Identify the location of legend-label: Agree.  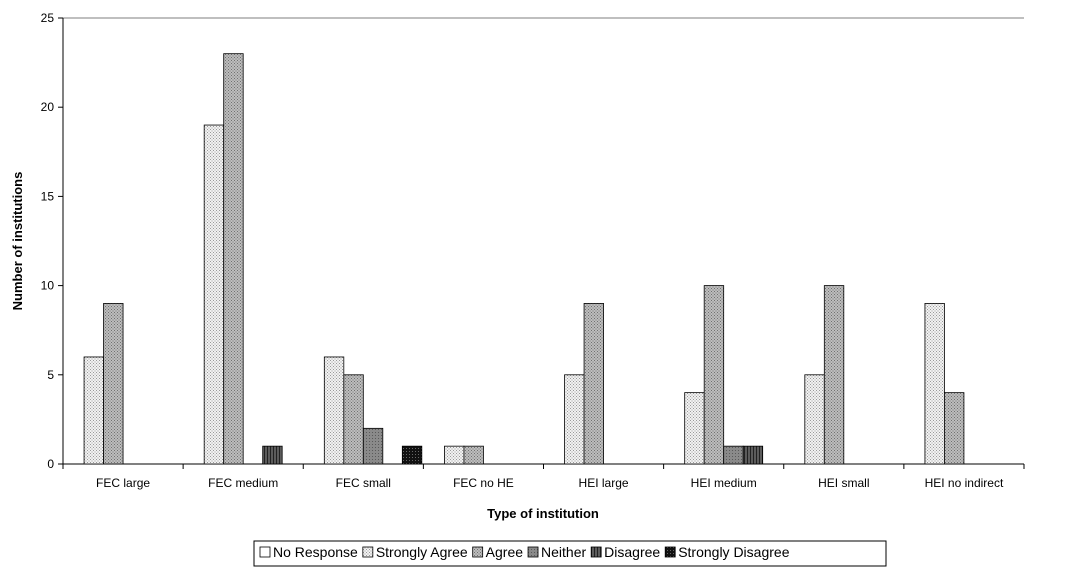
(505, 552).